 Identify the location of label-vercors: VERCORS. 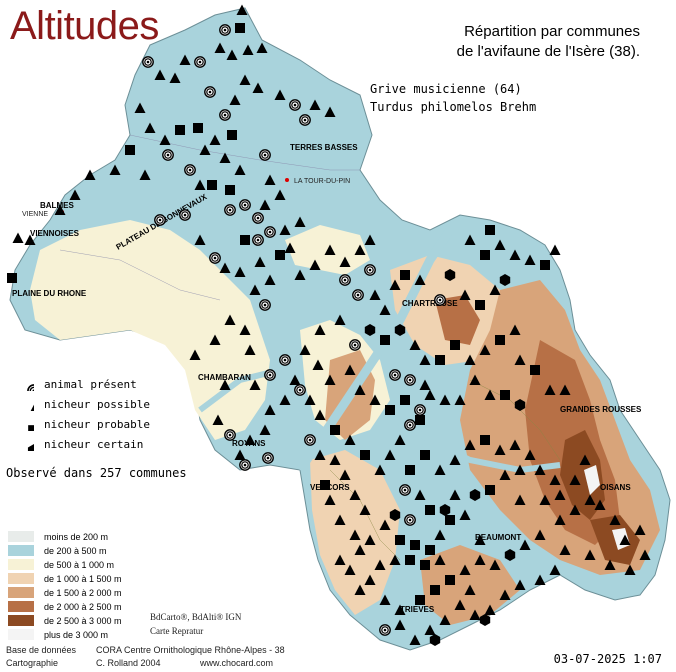
(330, 487).